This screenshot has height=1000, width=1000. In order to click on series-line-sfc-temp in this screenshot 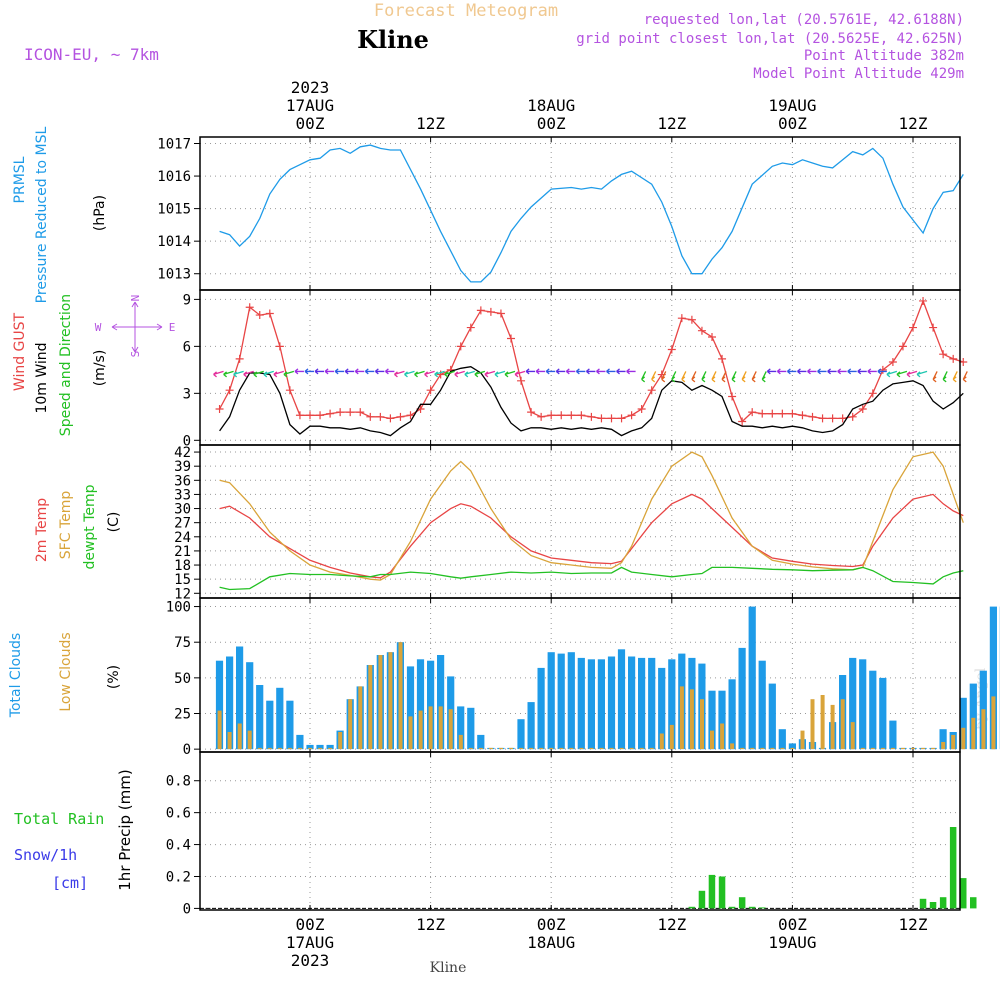, I will do `click(591, 516)`.